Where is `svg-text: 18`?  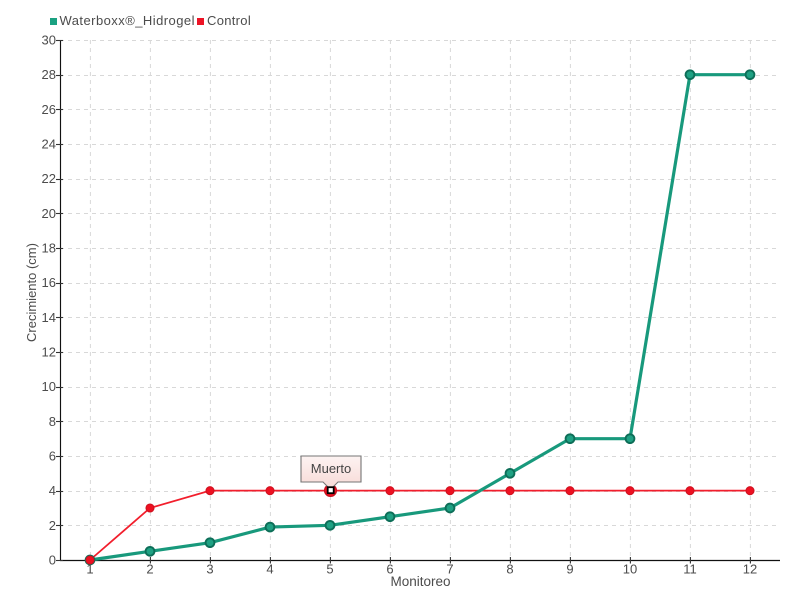
svg-text: 18 is located at coordinates (49, 248).